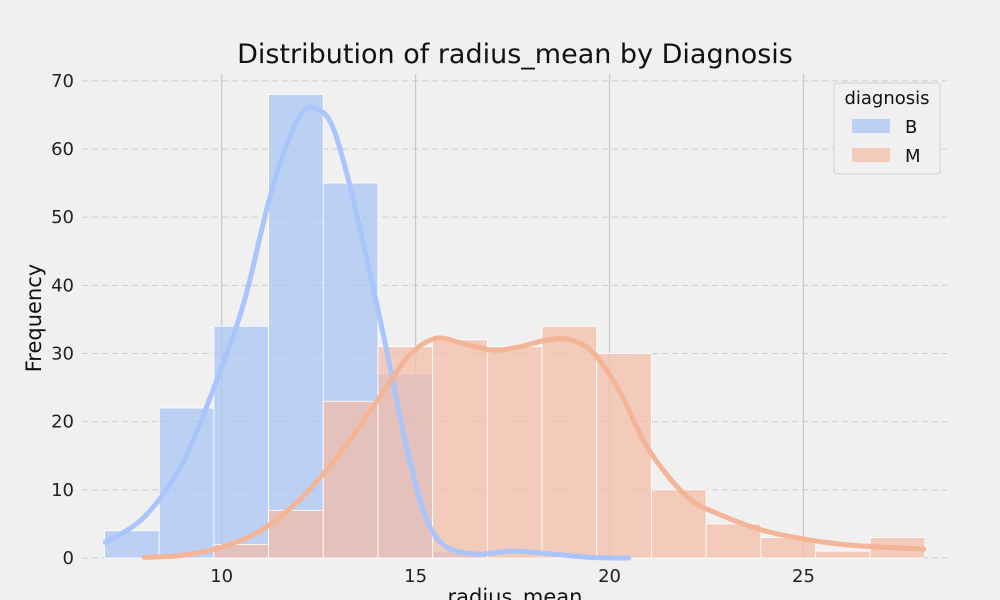  What do you see at coordinates (886, 98) in the screenshot?
I see `legend-title: diagnosis` at bounding box center [886, 98].